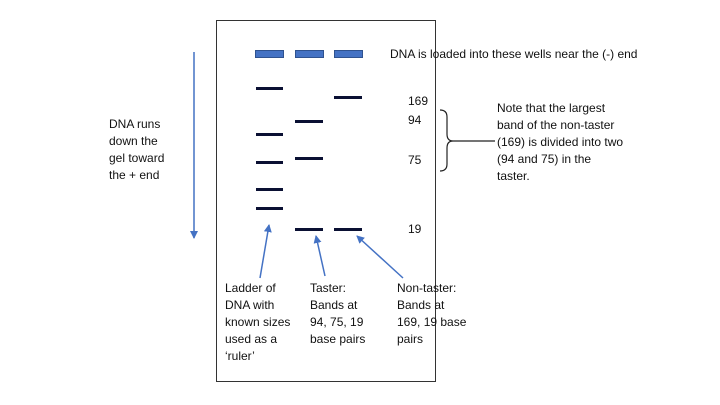  What do you see at coordinates (137, 149) in the screenshot?
I see `direction-note: DNA runs down the gel toward the + end` at bounding box center [137, 149].